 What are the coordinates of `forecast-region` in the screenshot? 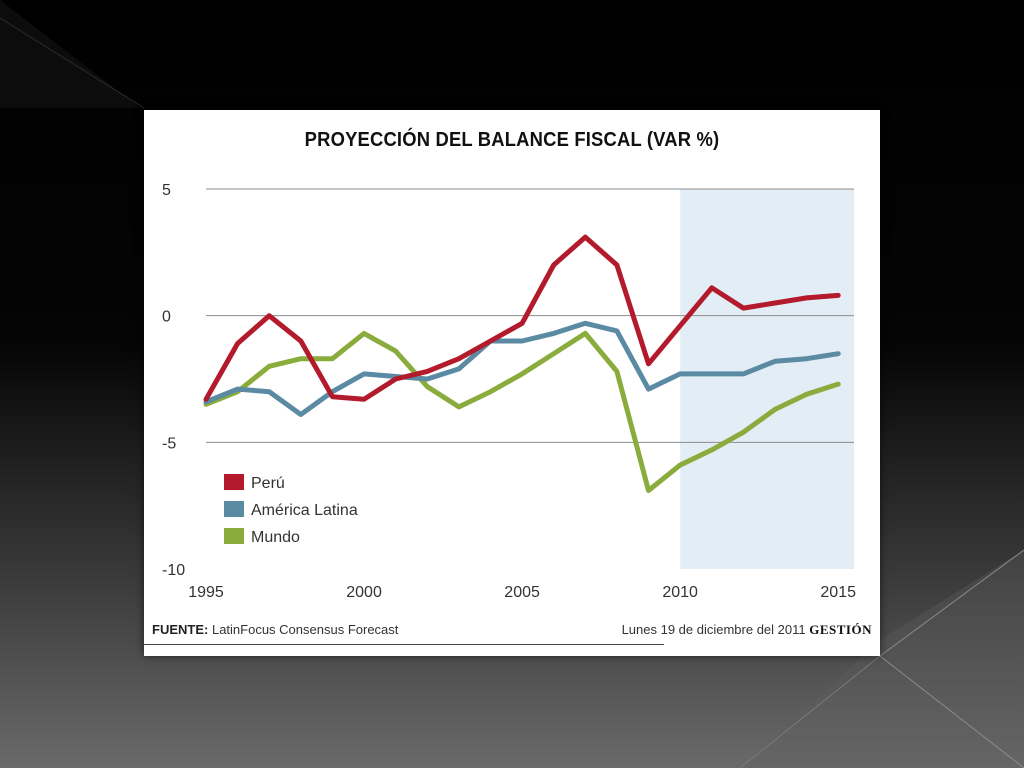 It's located at (767, 379).